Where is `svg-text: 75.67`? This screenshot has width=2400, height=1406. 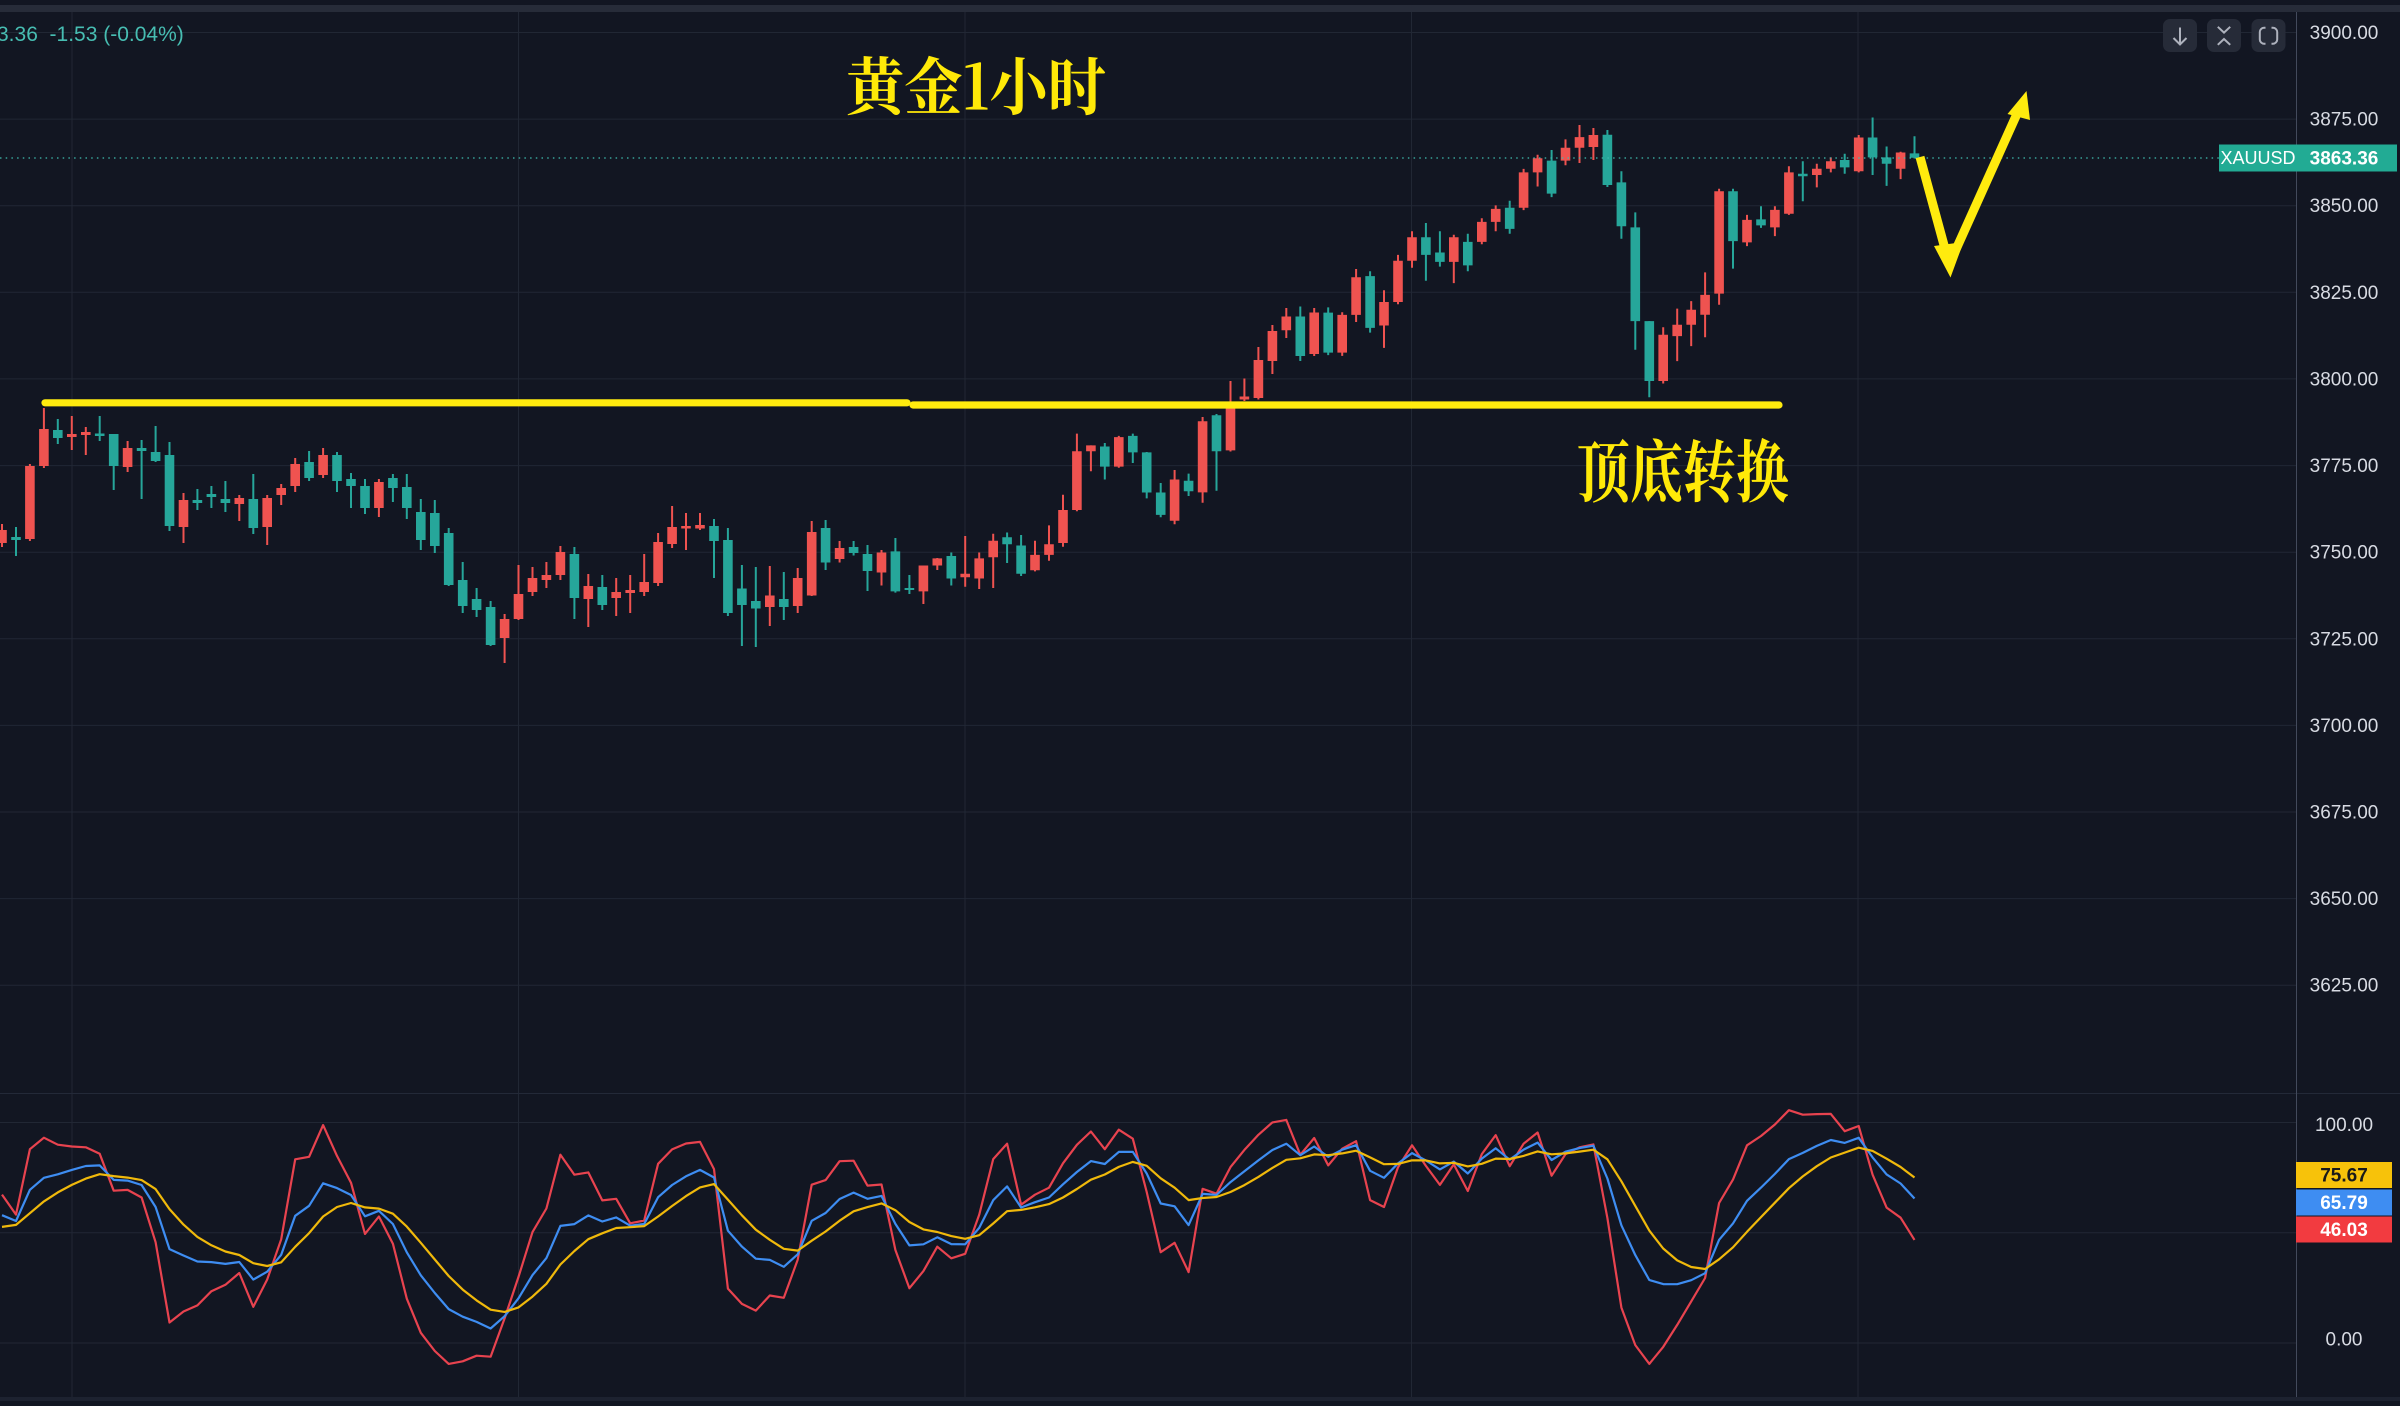 svg-text: 75.67 is located at coordinates (2344, 1176).